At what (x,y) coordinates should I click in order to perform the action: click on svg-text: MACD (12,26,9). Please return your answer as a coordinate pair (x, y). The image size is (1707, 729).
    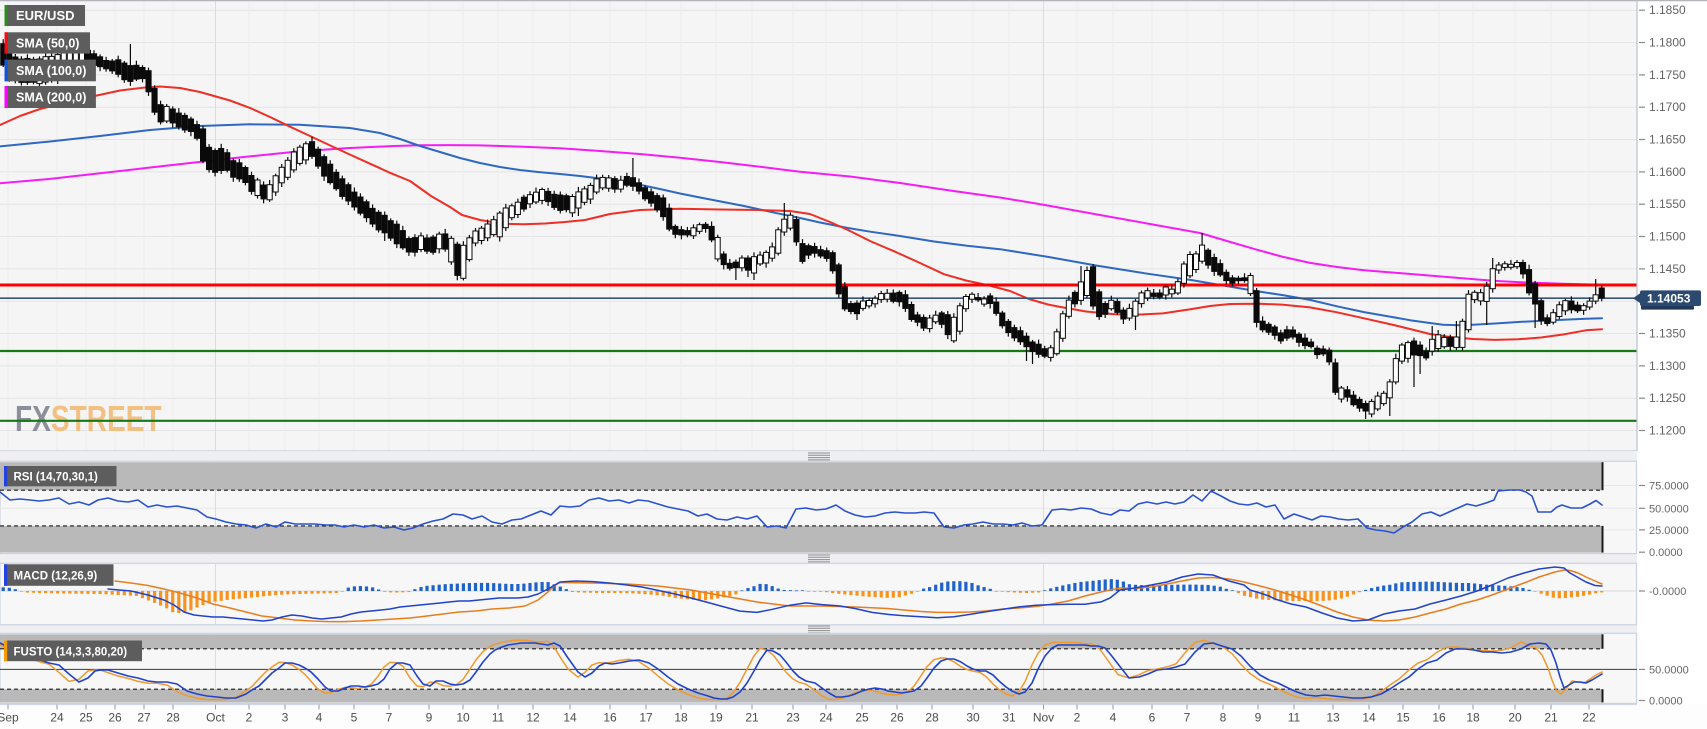
    Looking at the image, I should click on (56, 577).